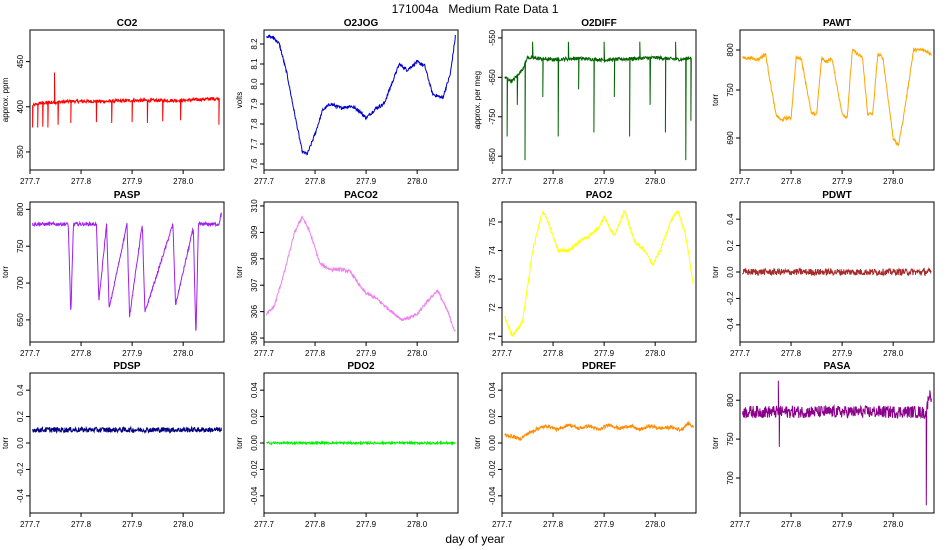 Image resolution: width=950 pixels, height=550 pixels. Describe the element at coordinates (361, 443) in the screenshot. I see `series-line-pdo2` at that location.